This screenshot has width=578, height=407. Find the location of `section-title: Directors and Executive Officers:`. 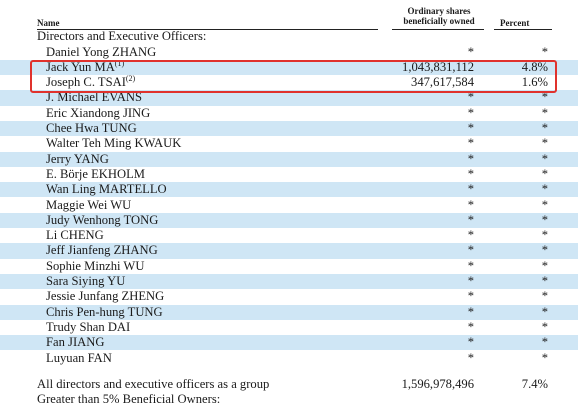

section-title: Directors and Executive Officers: is located at coordinates (122, 36).